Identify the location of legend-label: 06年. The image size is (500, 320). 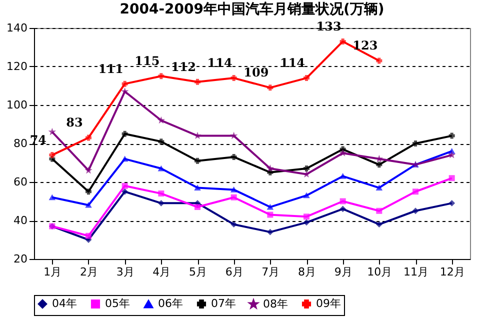
(170, 303).